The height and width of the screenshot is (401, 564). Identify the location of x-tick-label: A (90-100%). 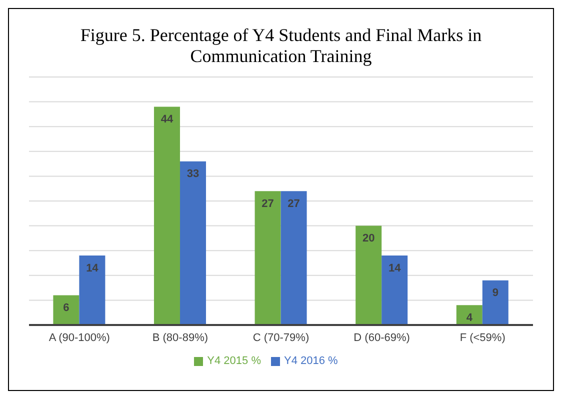
(79, 338).